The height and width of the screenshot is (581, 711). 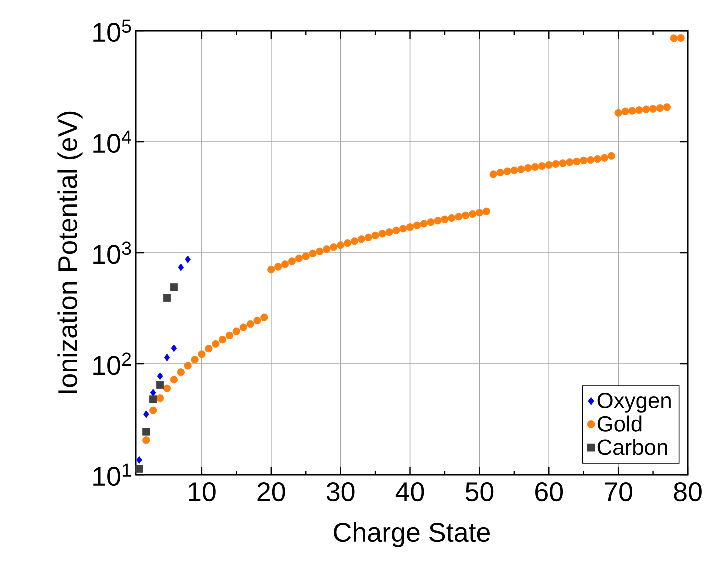 I want to click on y-tick-label: 10$^{1}$, so click(x=113, y=475).